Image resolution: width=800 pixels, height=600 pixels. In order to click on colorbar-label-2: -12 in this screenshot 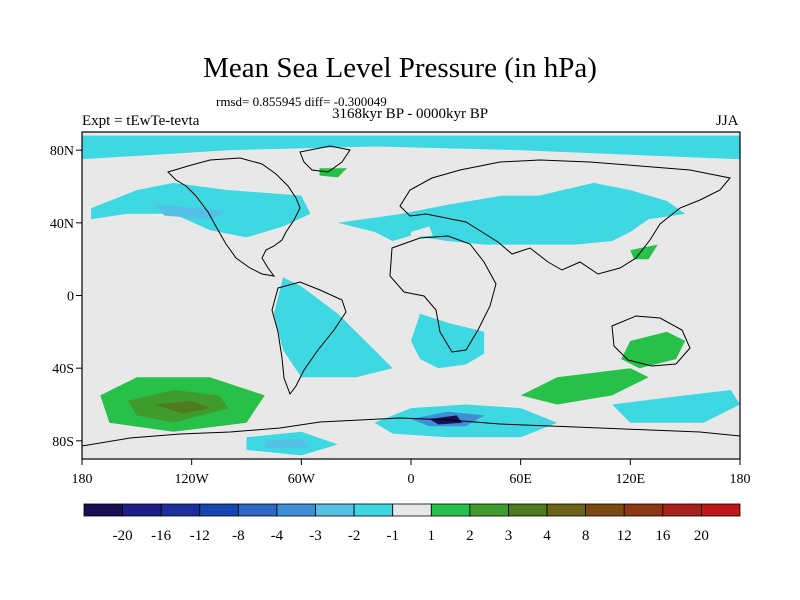, I will do `click(200, 536)`.